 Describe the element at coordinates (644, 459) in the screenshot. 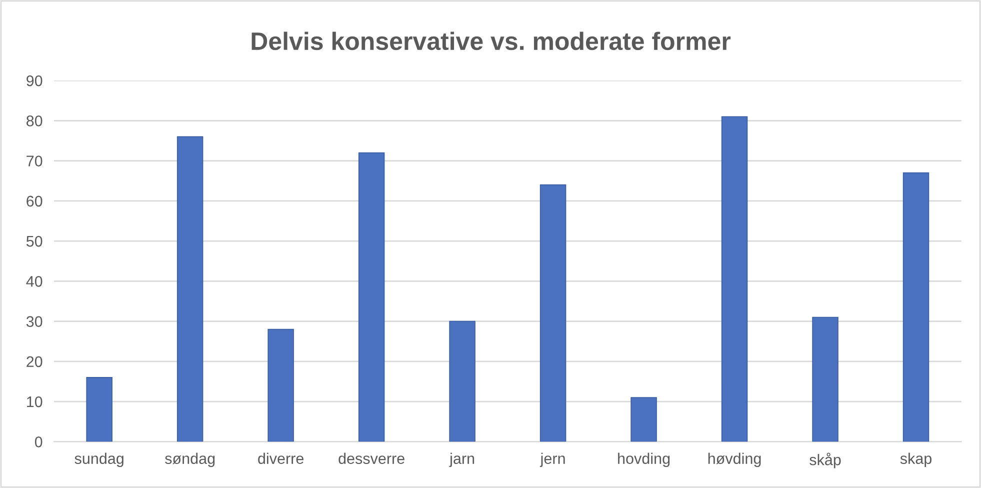

I see `x-tick-label: hovding` at that location.